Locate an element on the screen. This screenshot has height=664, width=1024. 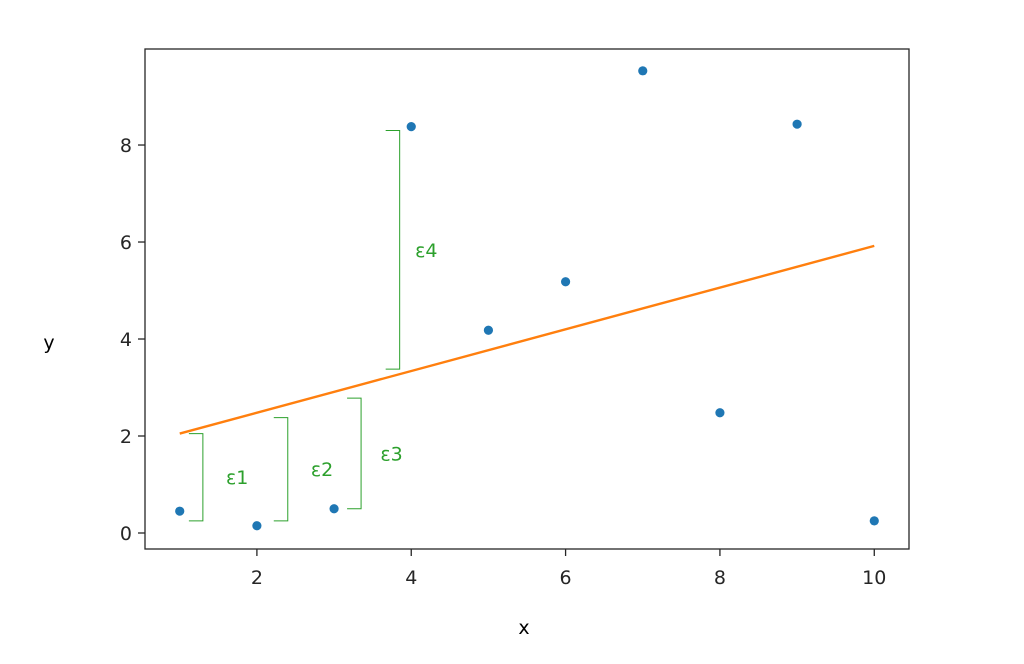
x-tick-label: 8 is located at coordinates (720, 578).